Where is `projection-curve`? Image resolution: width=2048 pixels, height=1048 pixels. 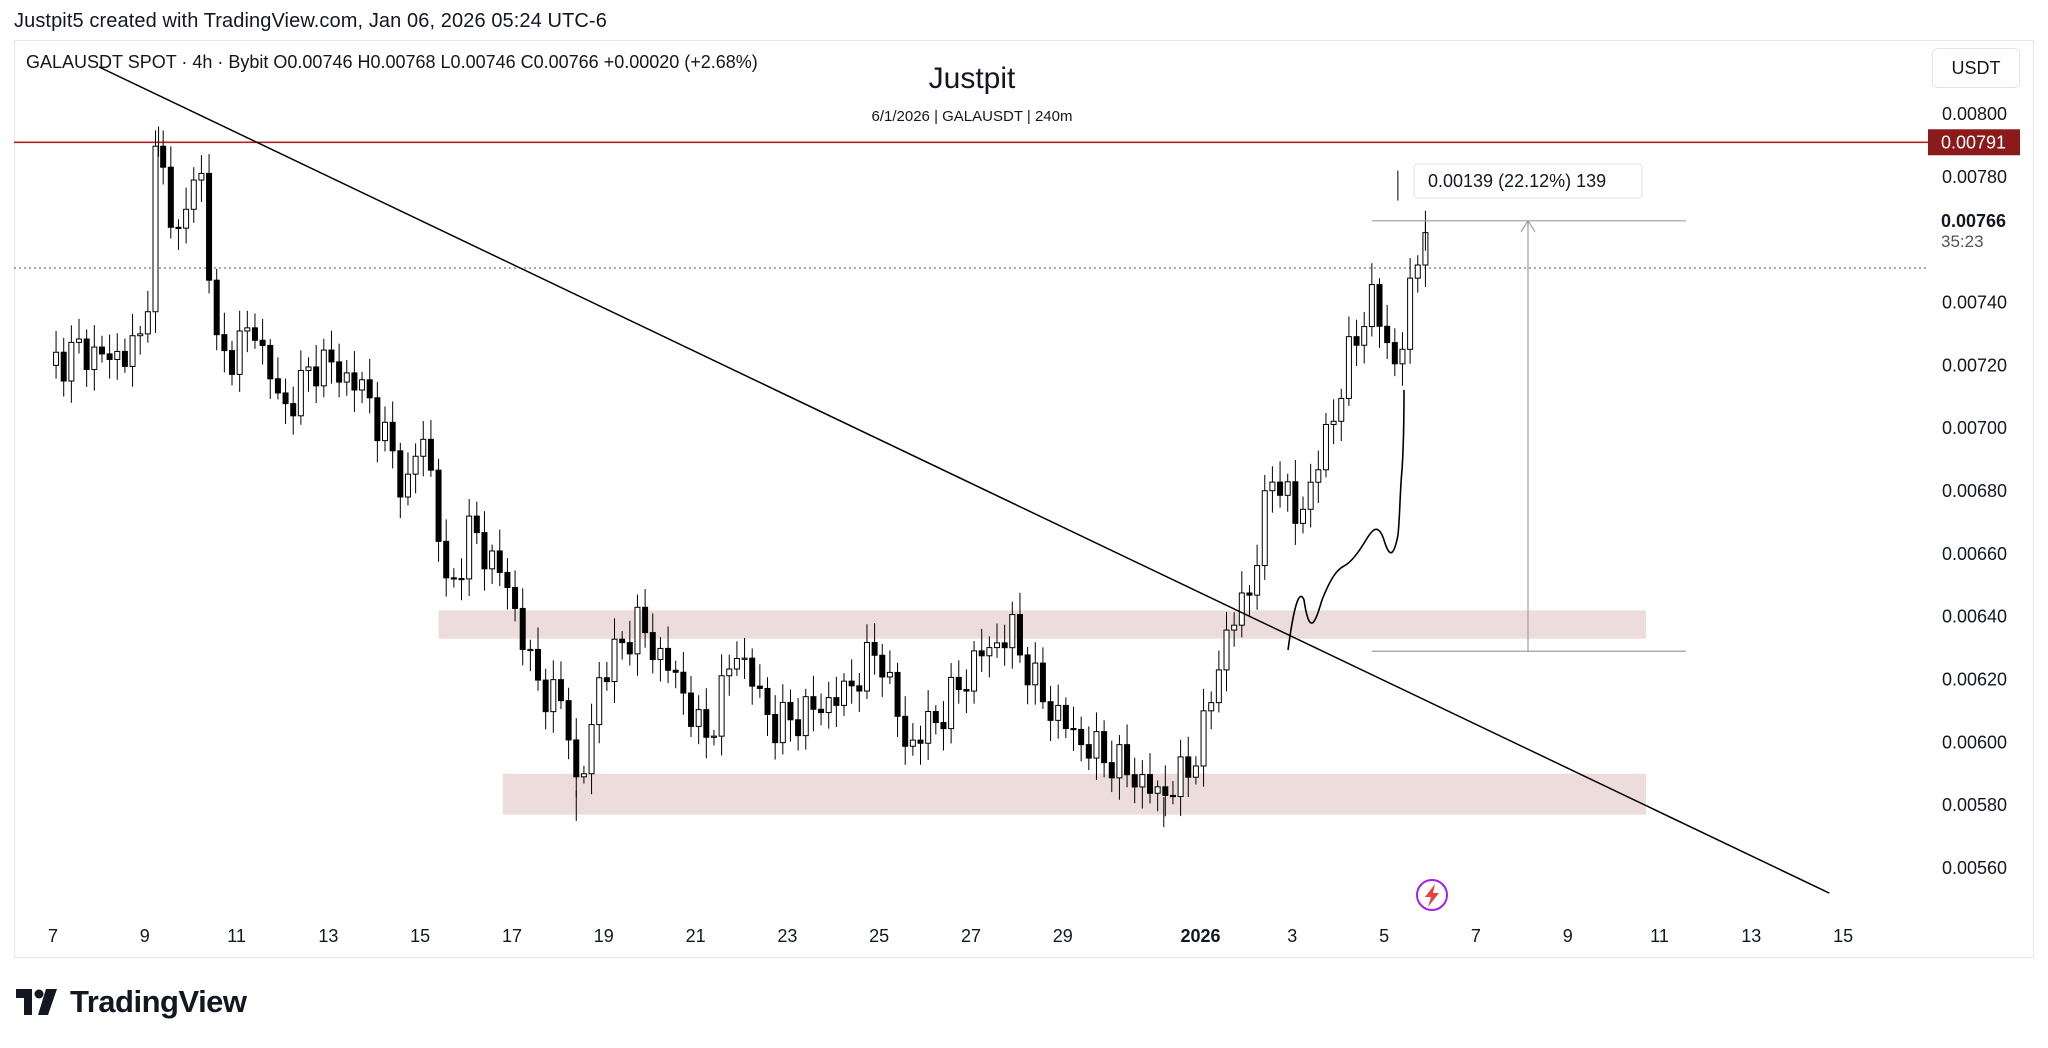
projection-curve is located at coordinates (1346, 520).